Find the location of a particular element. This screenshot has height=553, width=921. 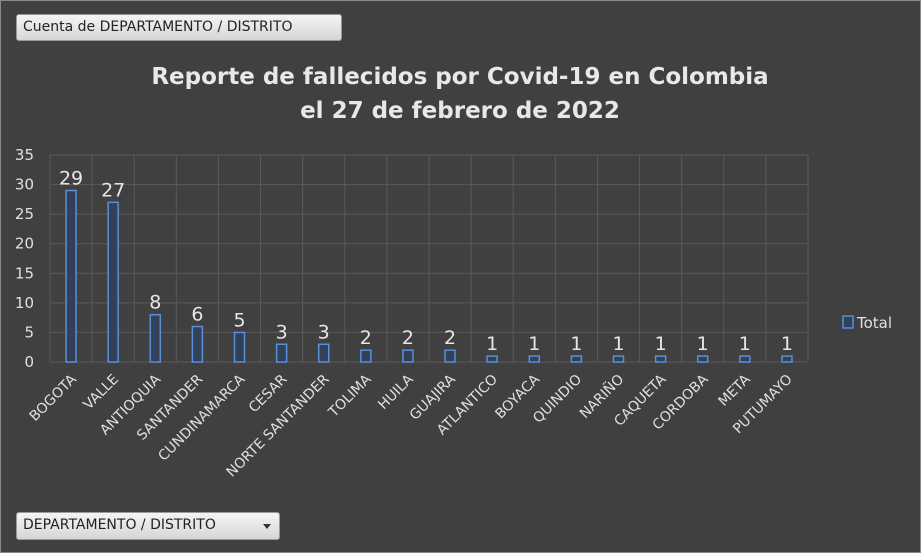

y-tick-label: 30 is located at coordinates (24, 185).